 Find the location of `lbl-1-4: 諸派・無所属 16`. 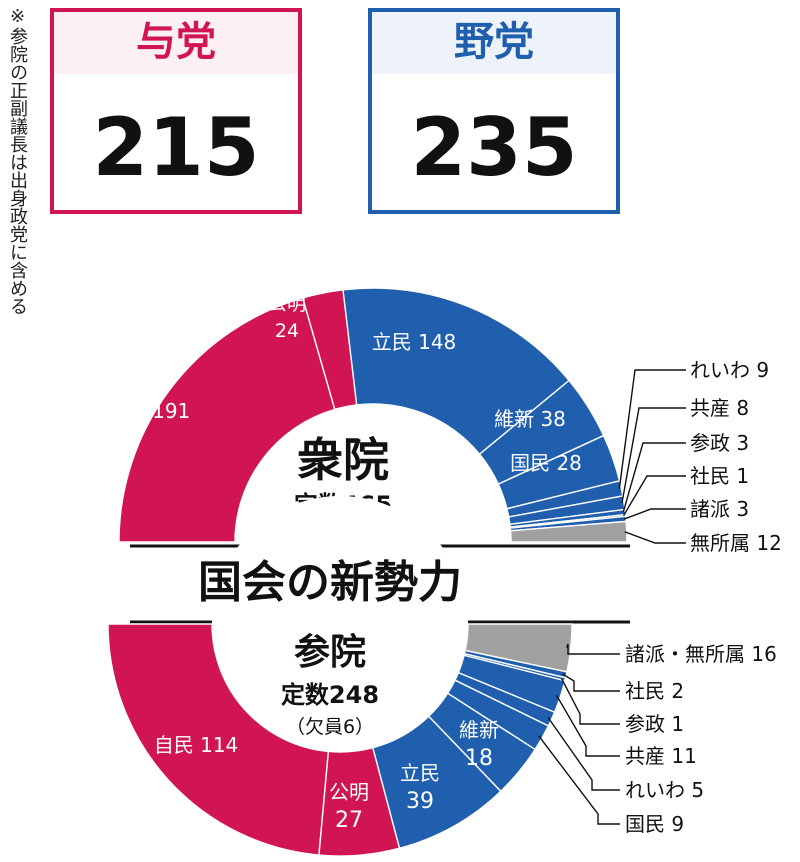

lbl-1-4: 諸派・無所属 16 is located at coordinates (701, 654).